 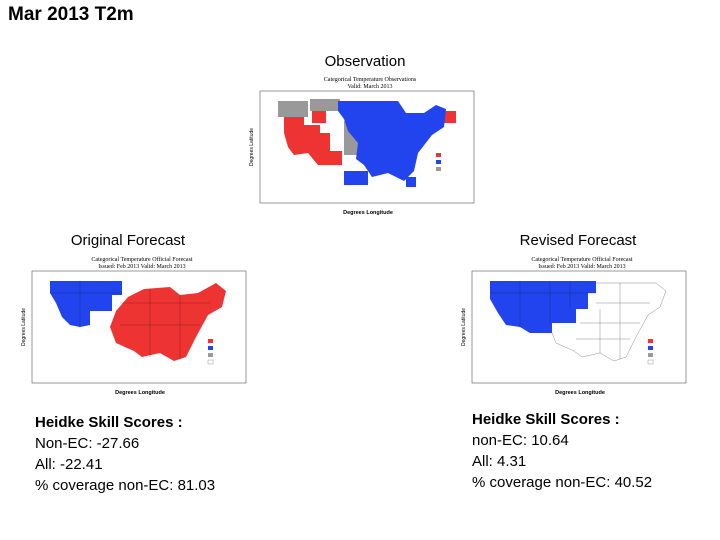 What do you see at coordinates (24, 327) in the screenshot?
I see `original-ylabel: Degrees Latitude` at bounding box center [24, 327].